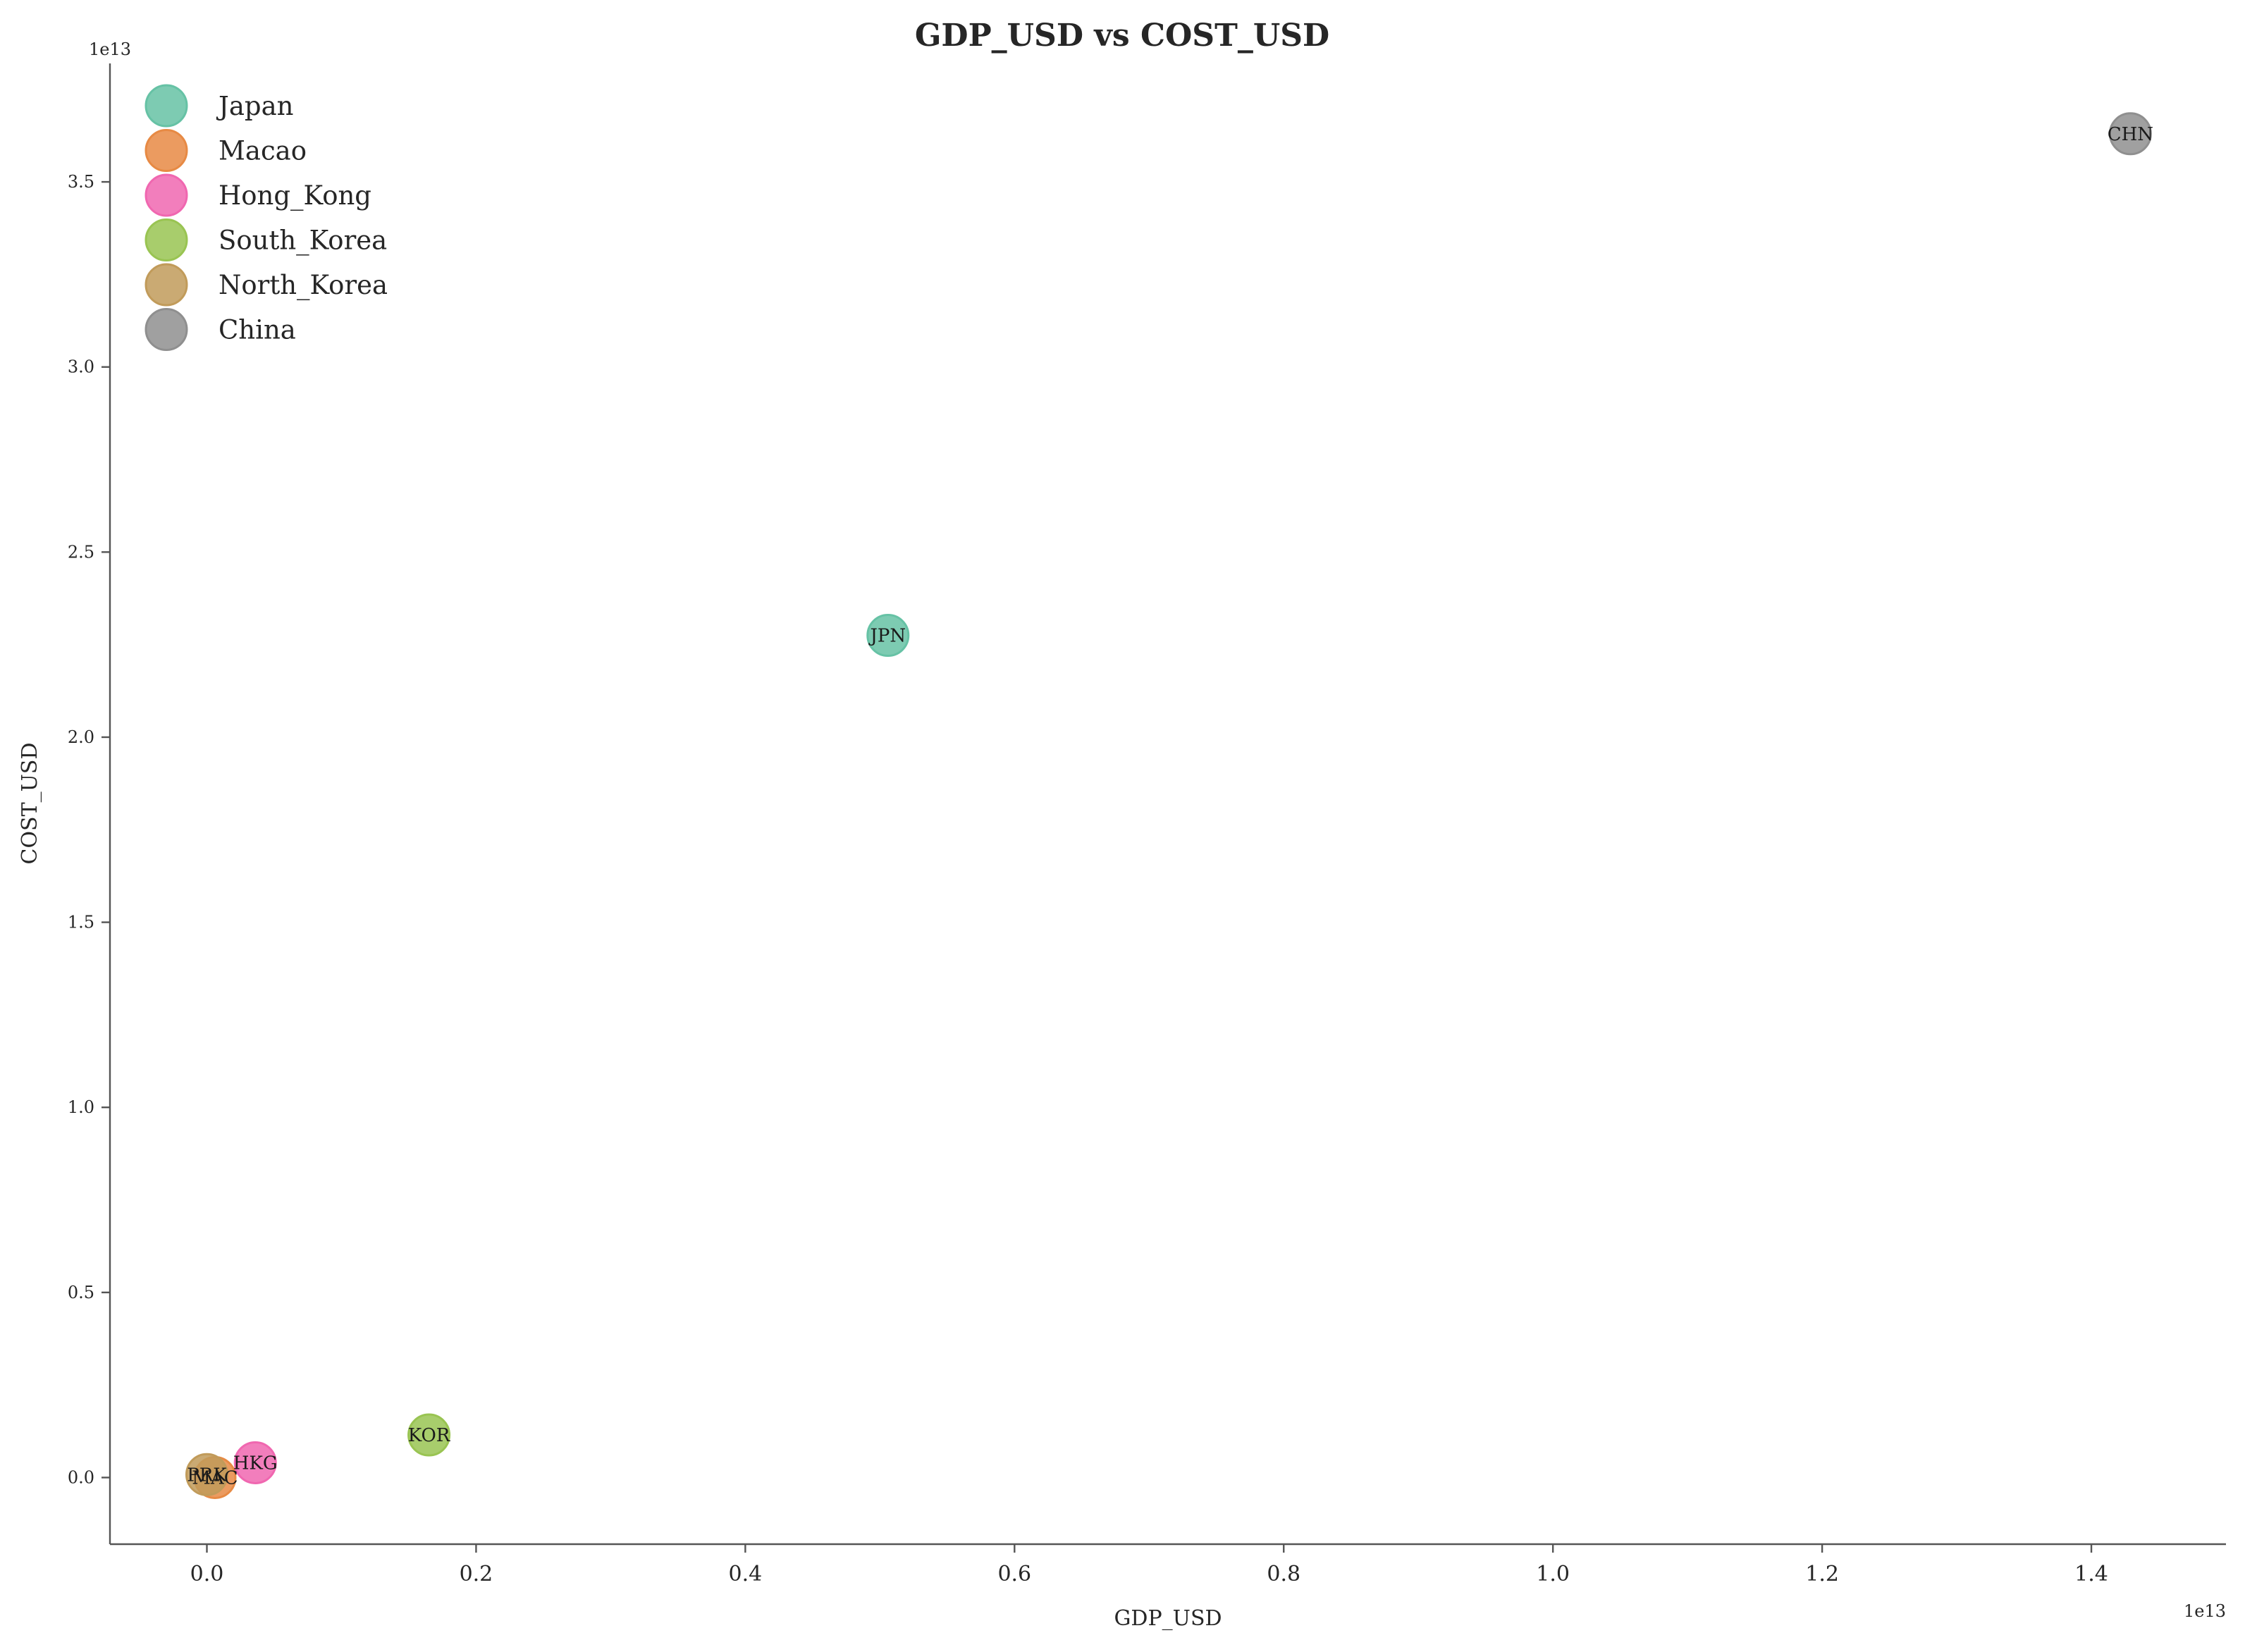 Image resolution: width=2245 pixels, height=1652 pixels. Describe the element at coordinates (166, 239) in the screenshot. I see `legend-marker-kor` at that location.